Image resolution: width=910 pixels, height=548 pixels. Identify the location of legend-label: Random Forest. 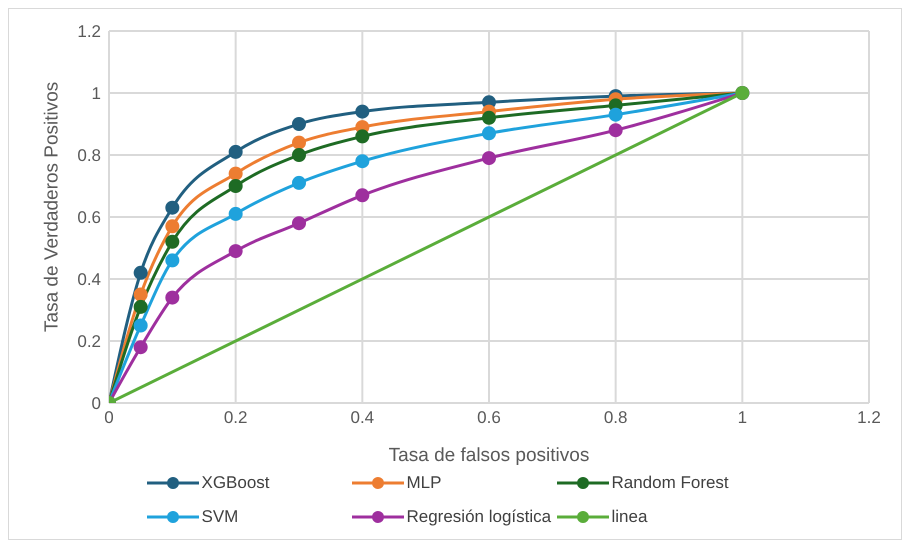
(670, 483).